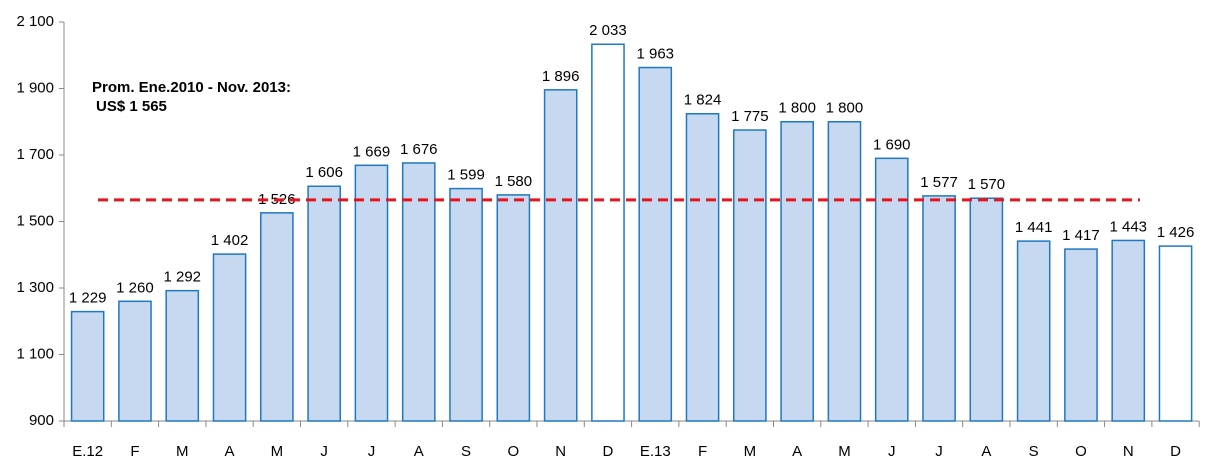 The image size is (1212, 460). Describe the element at coordinates (182, 277) in the screenshot. I see `value-label: 1 292` at that location.